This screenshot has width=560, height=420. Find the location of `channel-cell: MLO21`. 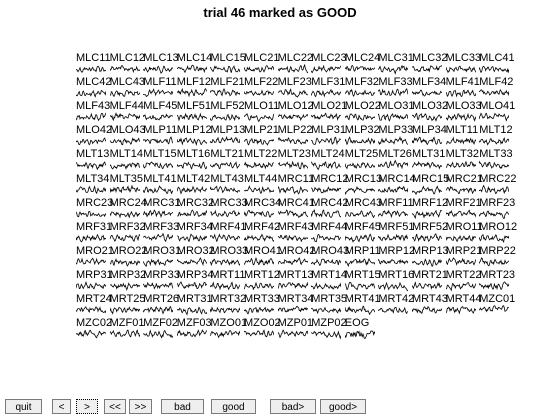

channel-cell: MLO21 is located at coordinates (329, 113).